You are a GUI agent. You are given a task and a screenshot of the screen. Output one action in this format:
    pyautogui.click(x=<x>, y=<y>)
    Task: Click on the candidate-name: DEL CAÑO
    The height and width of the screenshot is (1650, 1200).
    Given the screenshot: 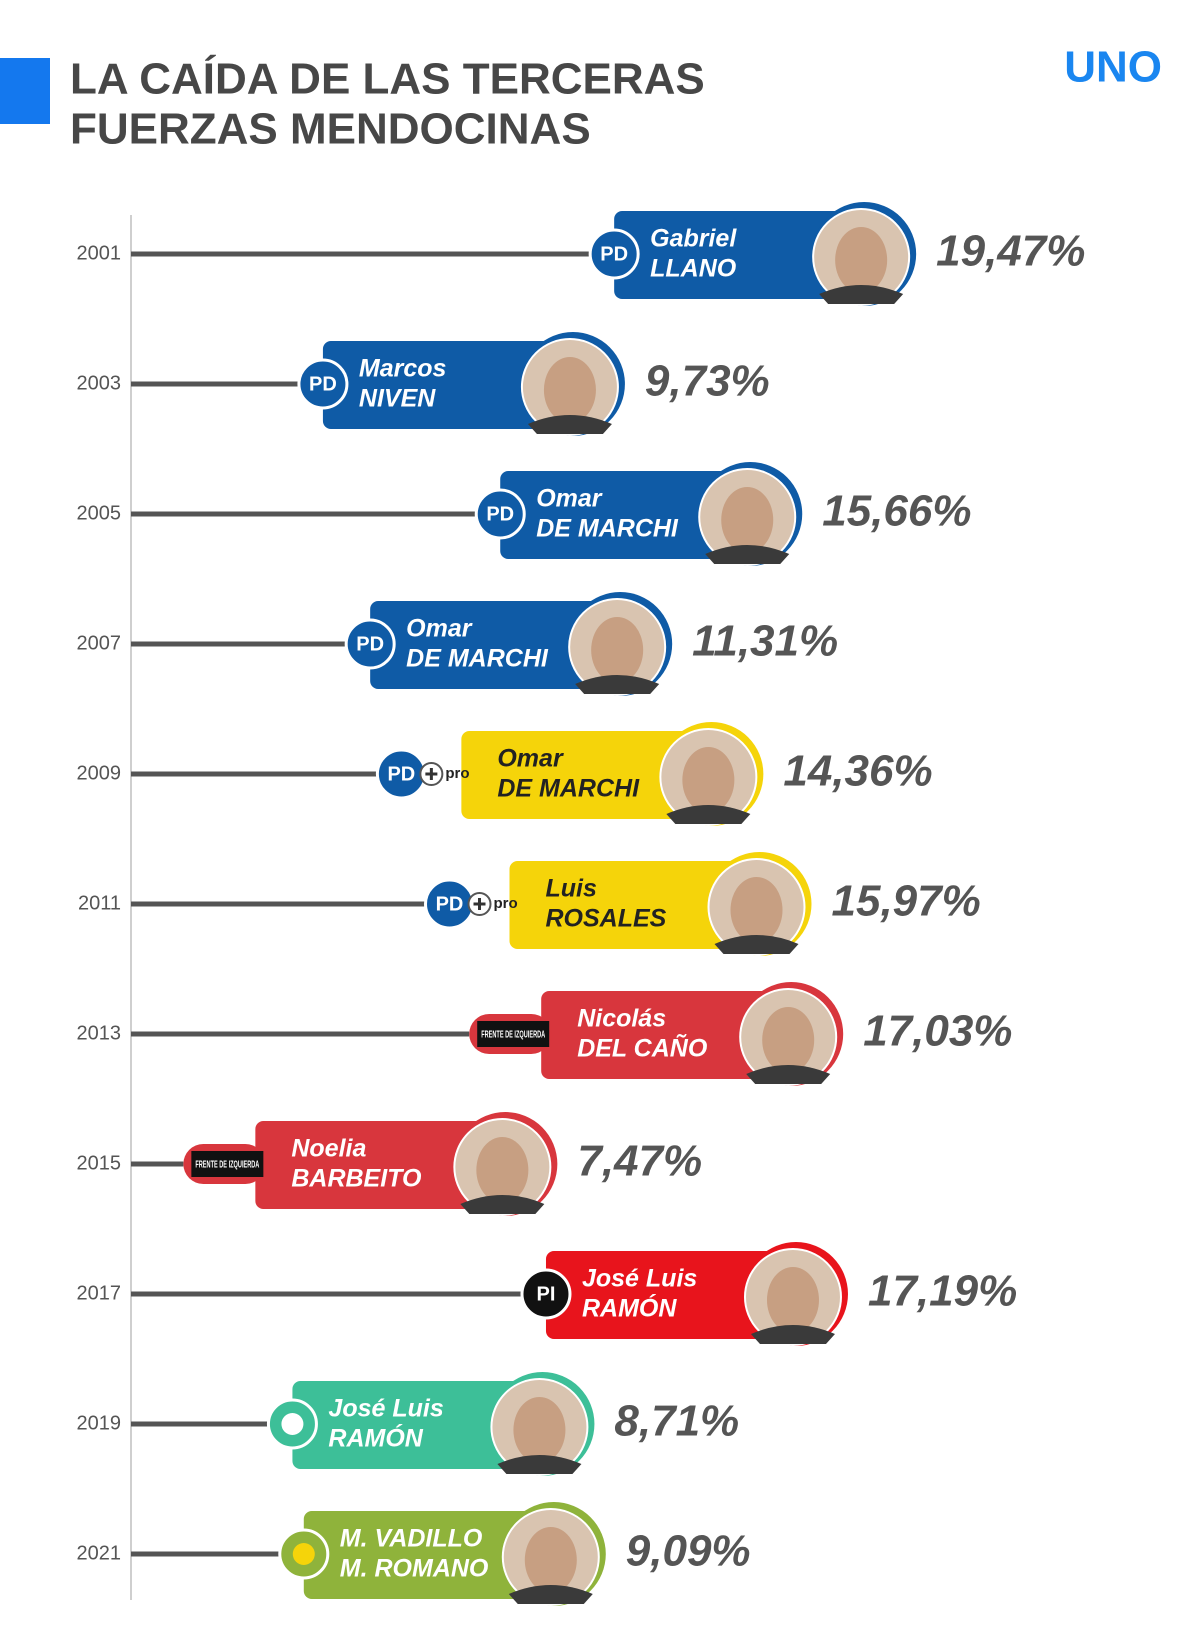 What is the action you would take?
    pyautogui.click(x=642, y=1048)
    